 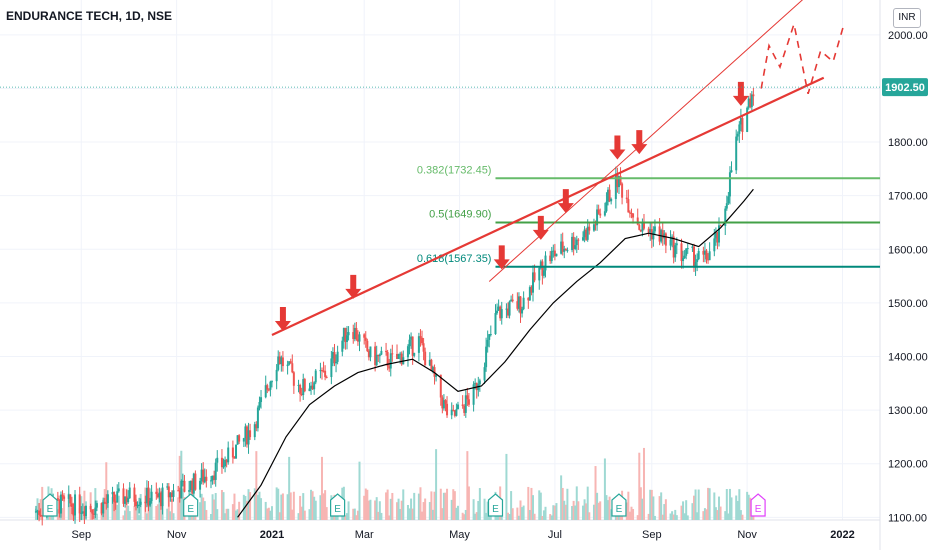 What do you see at coordinates (908, 143) in the screenshot?
I see `y-tick-label: 1800.00` at bounding box center [908, 143].